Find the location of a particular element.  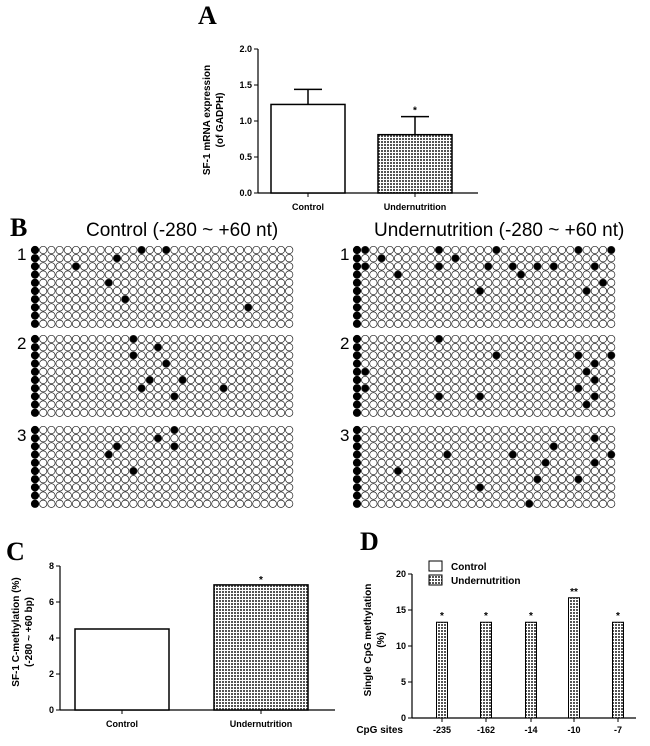

control-replicate-label-2: 2 is located at coordinates (21, 343).